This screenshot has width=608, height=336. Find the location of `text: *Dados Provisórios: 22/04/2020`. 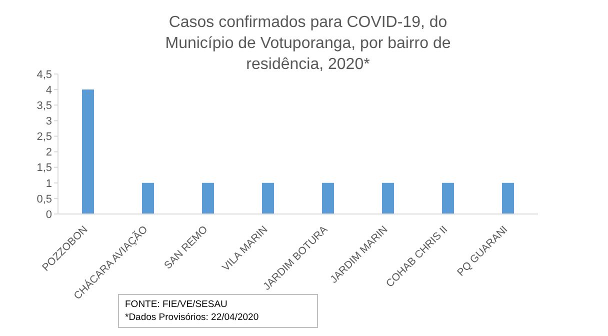

text: *Dados Provisórios: 22/04/2020 is located at coordinates (192, 317).